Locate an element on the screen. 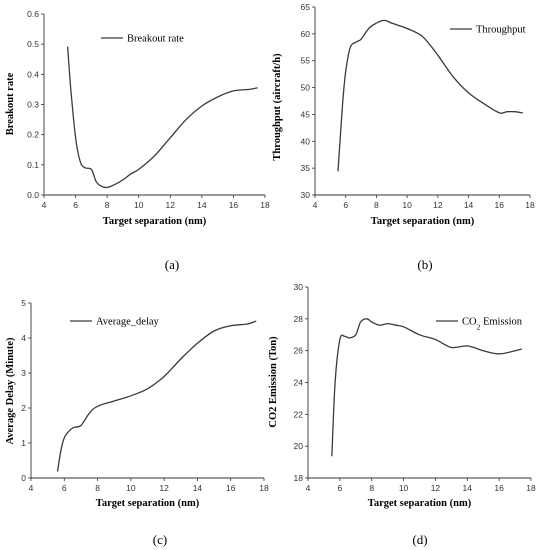  y-tick-label: 0.4 is located at coordinates (33, 74).